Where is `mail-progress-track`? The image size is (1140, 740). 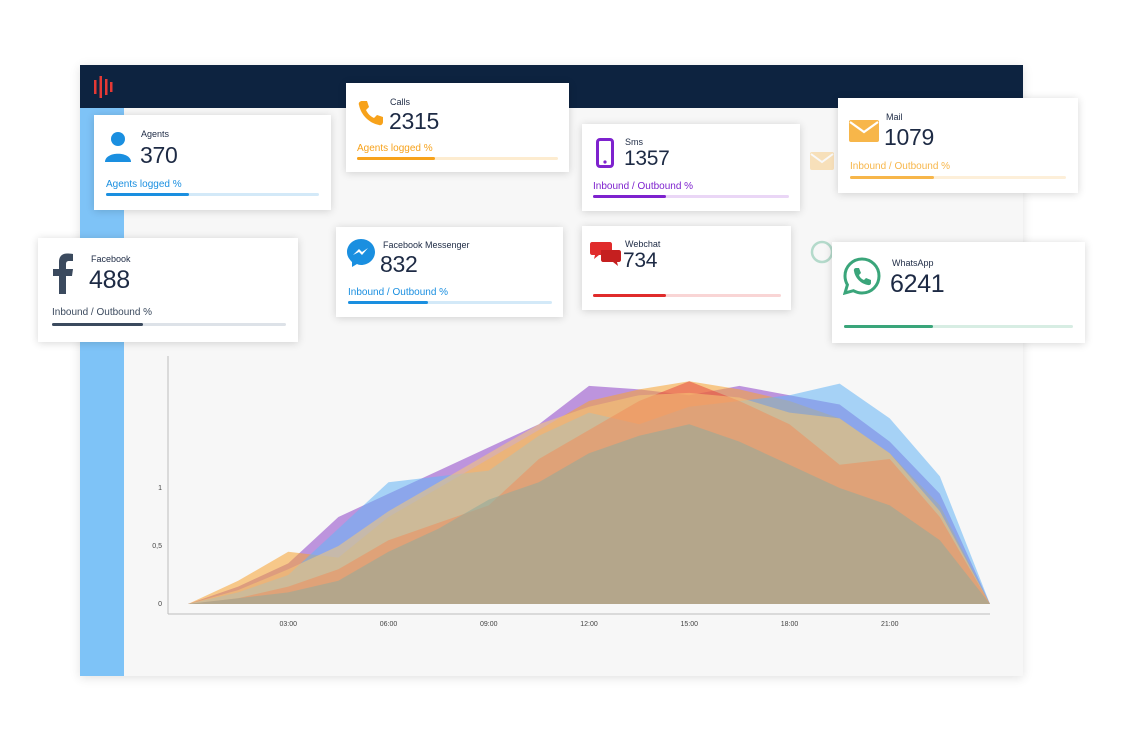 mail-progress-track is located at coordinates (958, 177).